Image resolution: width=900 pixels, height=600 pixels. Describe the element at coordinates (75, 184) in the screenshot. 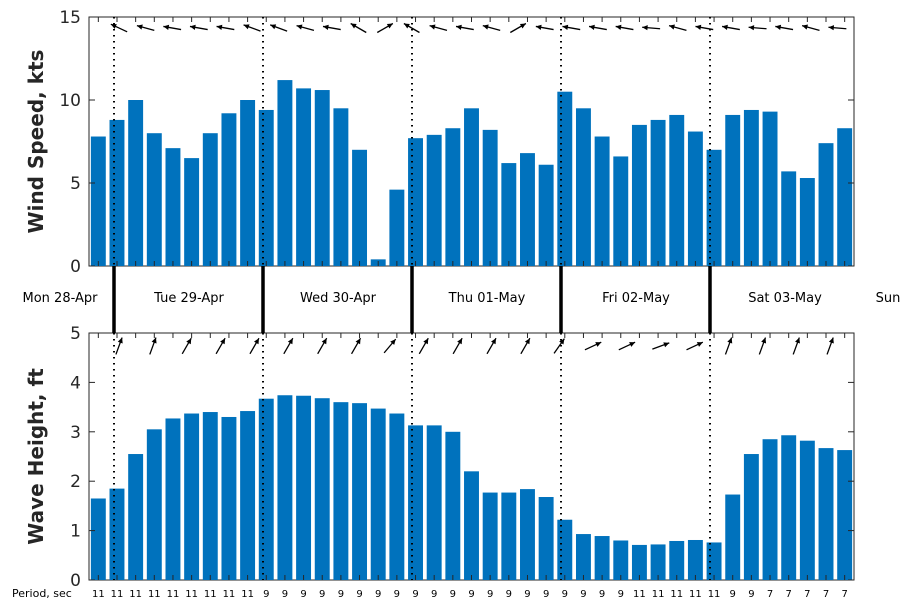

I see `y-tick-label: 5` at that location.